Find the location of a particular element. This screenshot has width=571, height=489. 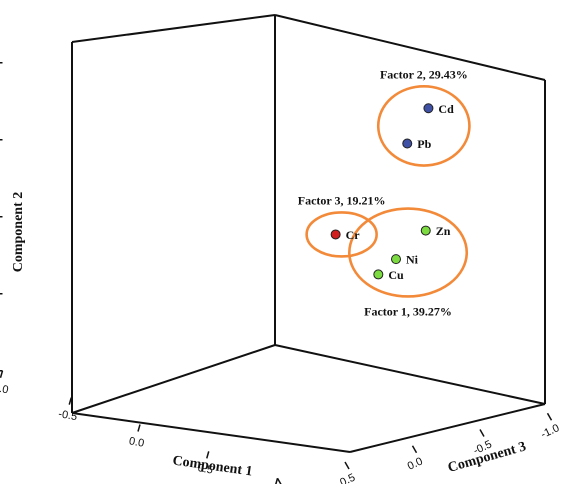

z-tick-label: -1.0 is located at coordinates (550, 431).